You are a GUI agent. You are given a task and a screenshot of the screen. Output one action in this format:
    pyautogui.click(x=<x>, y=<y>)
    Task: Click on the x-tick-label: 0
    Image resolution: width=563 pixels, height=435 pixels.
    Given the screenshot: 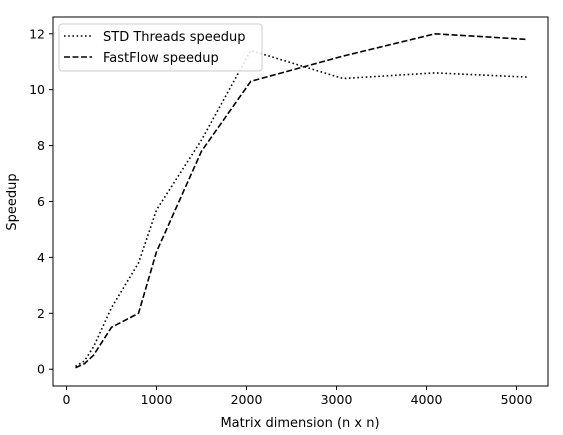 What is the action you would take?
    pyautogui.click(x=67, y=399)
    